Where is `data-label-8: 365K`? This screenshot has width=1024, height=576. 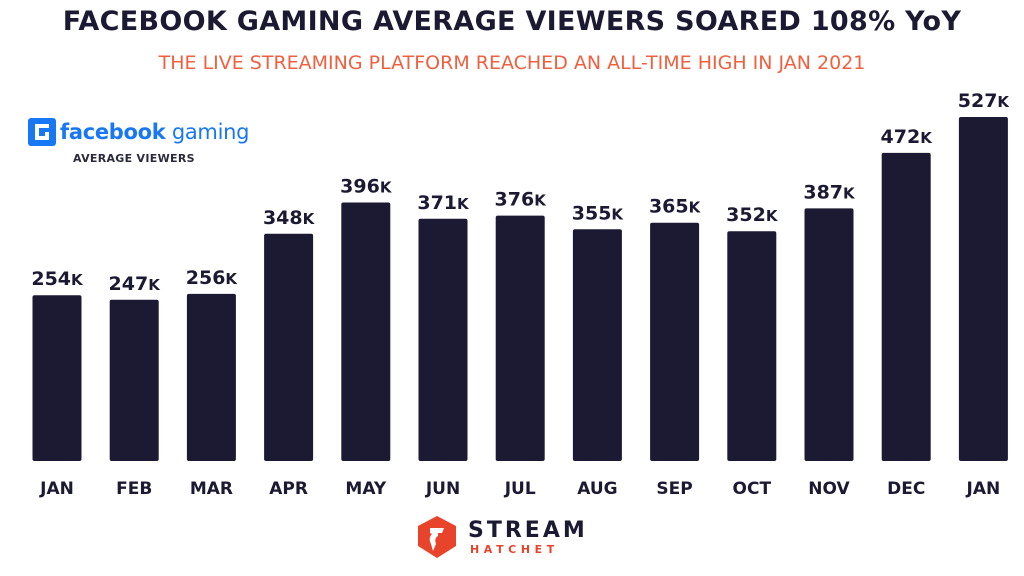
data-label-8: 365K is located at coordinates (675, 207).